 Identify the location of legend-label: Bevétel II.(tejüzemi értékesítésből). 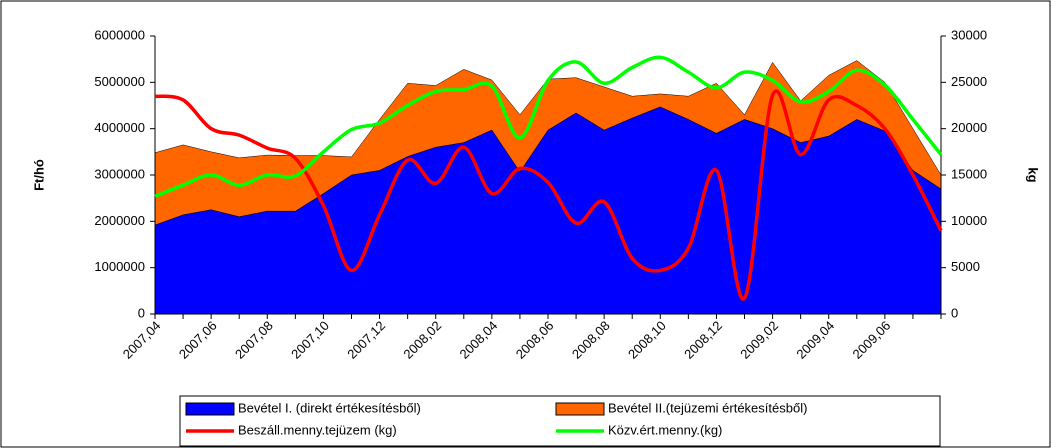
(707, 407).